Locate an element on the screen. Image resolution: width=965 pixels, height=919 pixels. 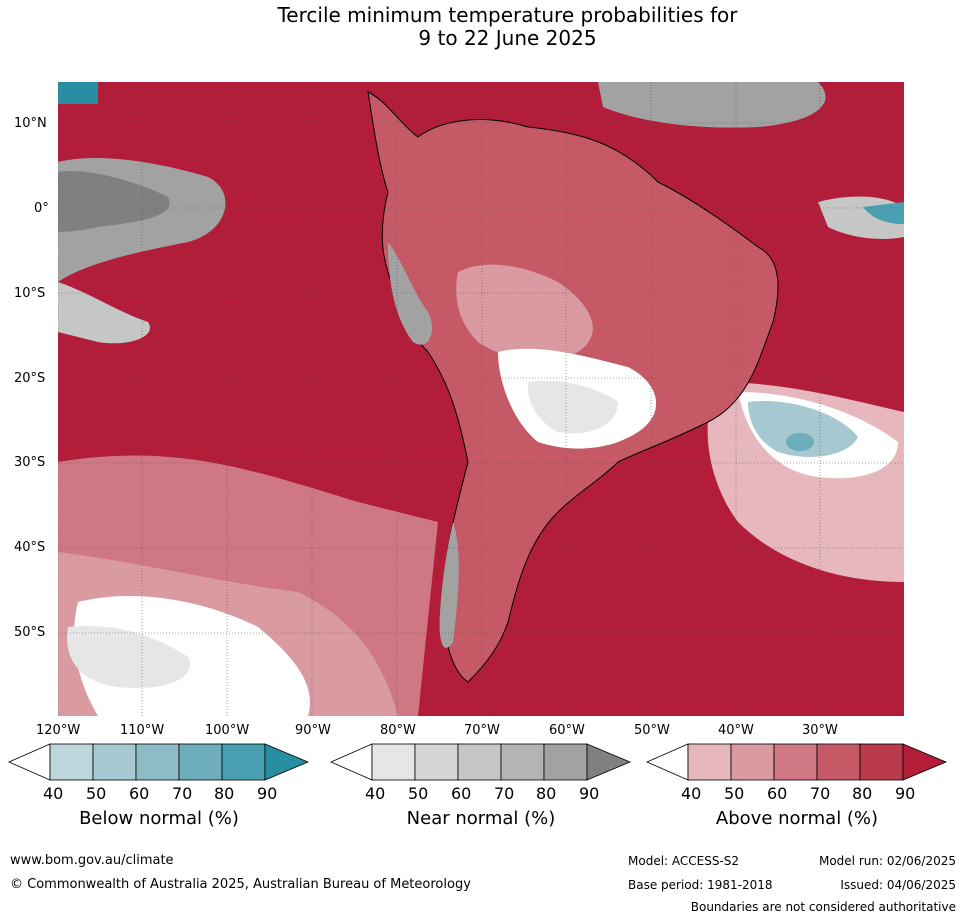
below-tick-60: 60 is located at coordinates (139, 793).